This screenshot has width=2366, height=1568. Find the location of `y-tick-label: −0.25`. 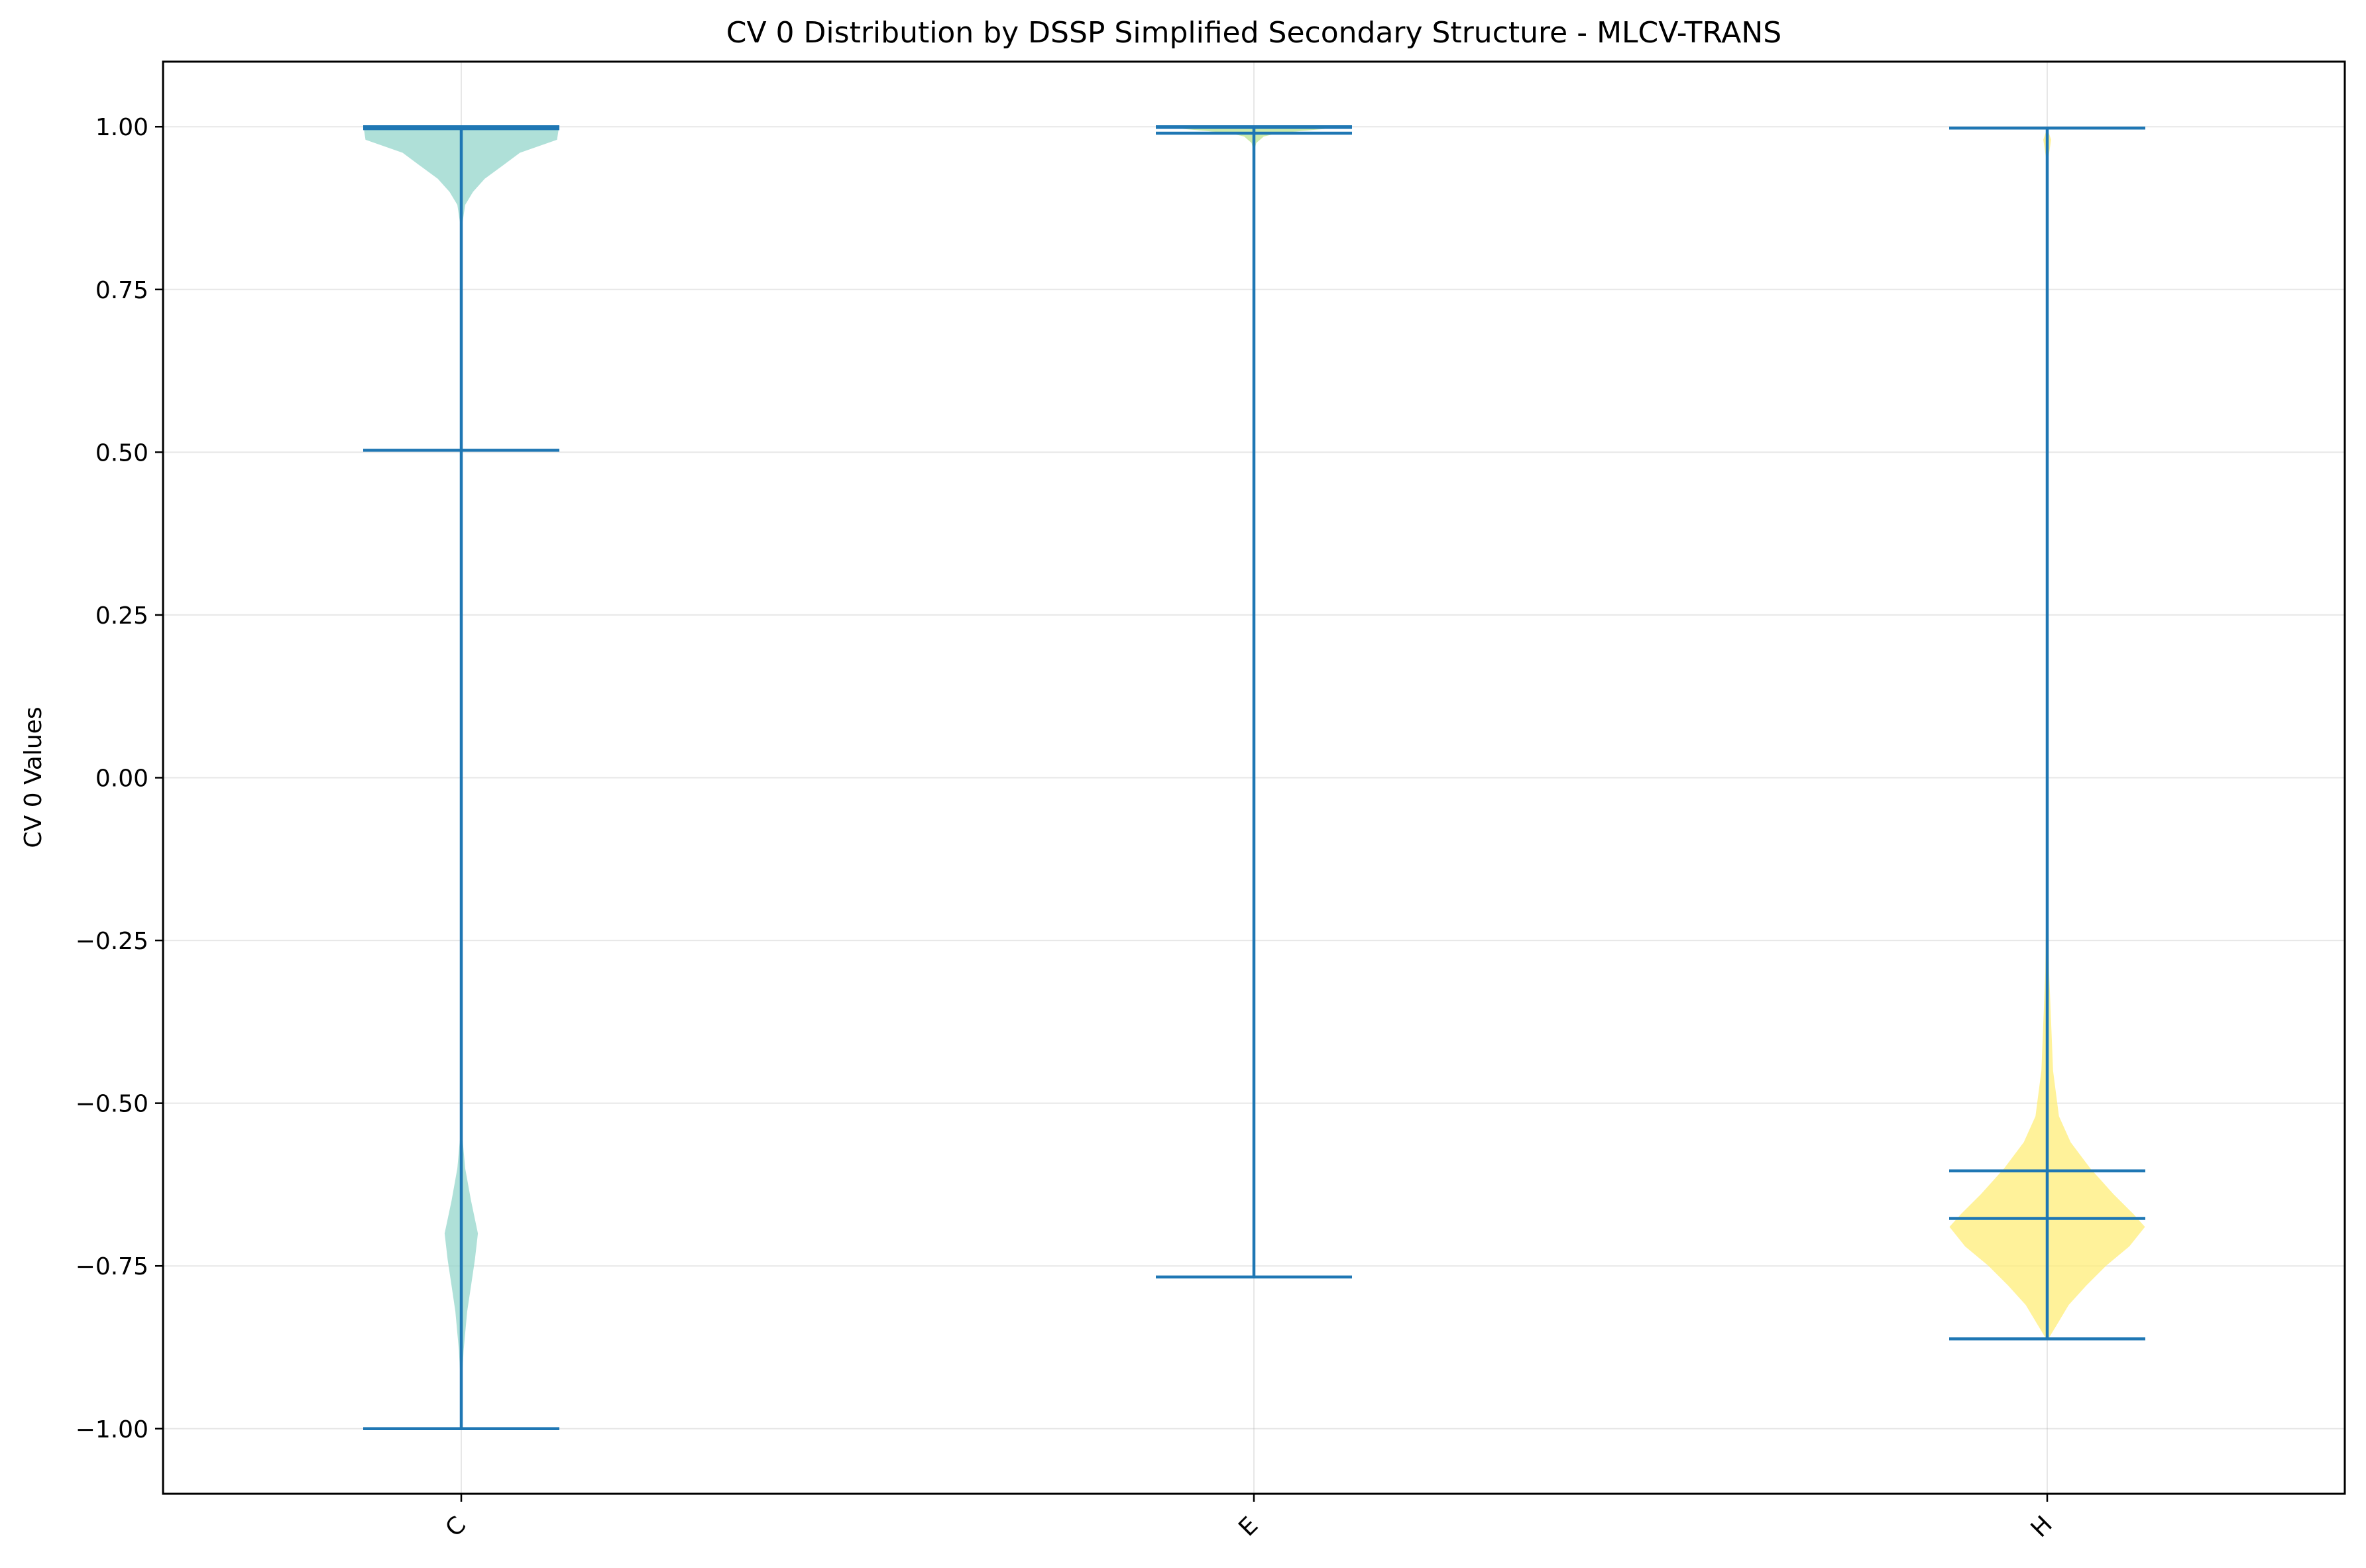

y-tick-label: −0.25 is located at coordinates (112, 942).